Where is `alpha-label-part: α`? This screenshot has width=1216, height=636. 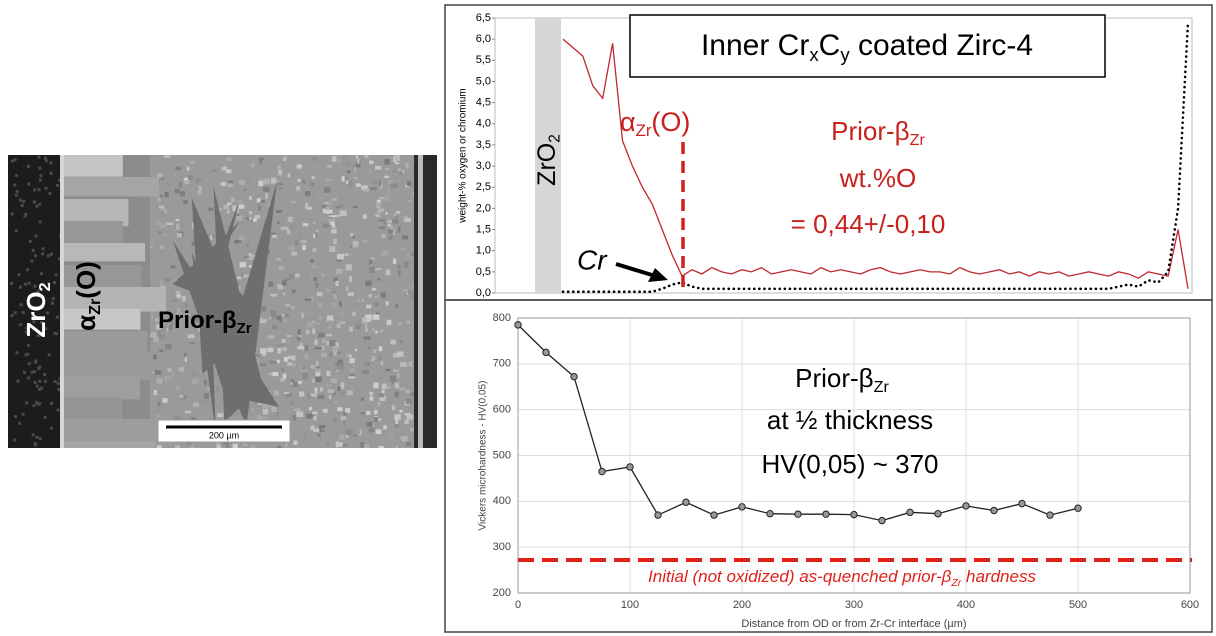 alpha-label-part: α is located at coordinates (86, 323).